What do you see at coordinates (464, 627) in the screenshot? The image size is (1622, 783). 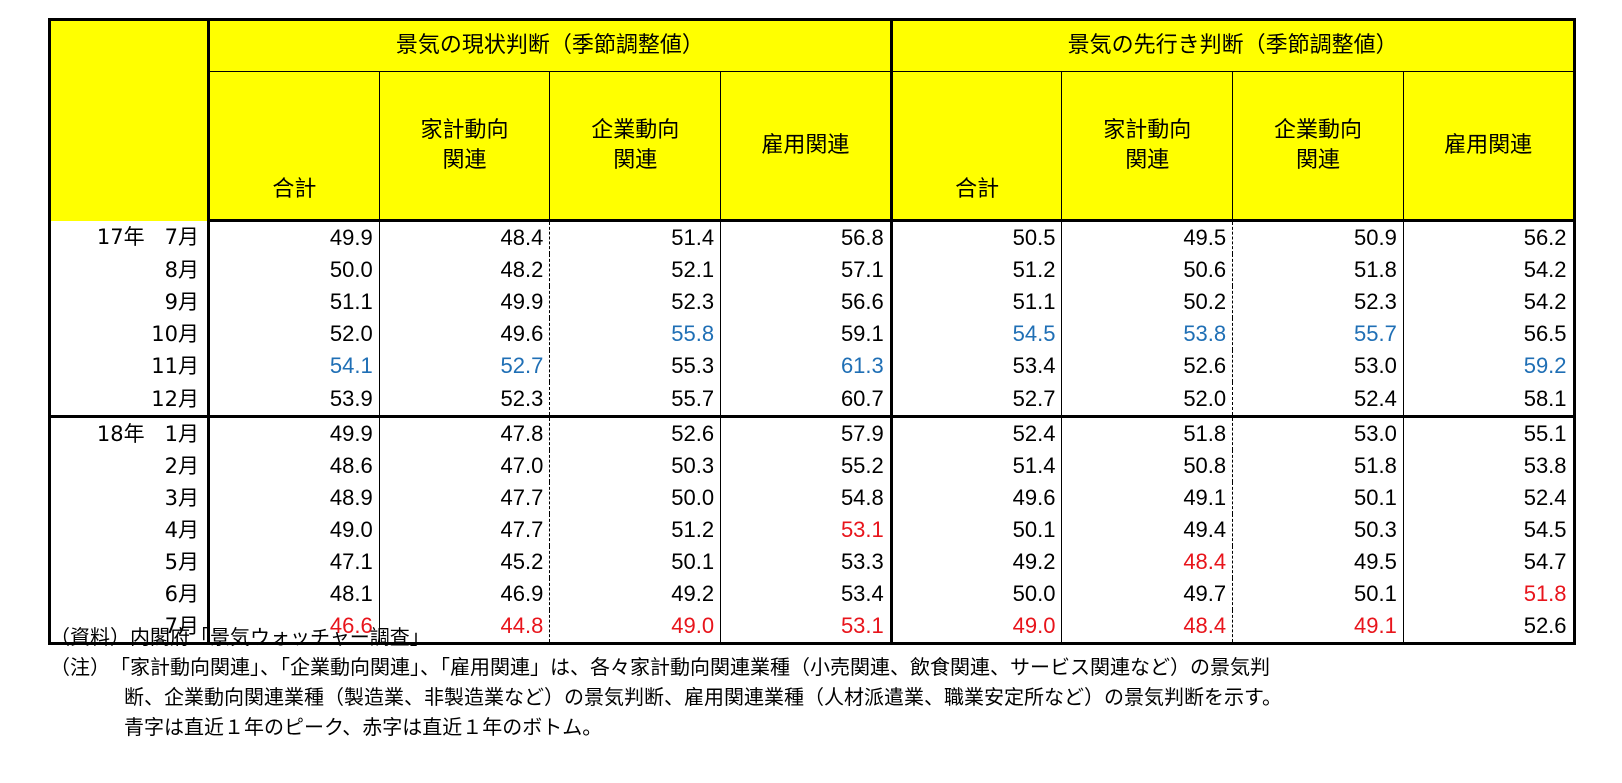 I see `value-cell: 44.8` at bounding box center [464, 627].